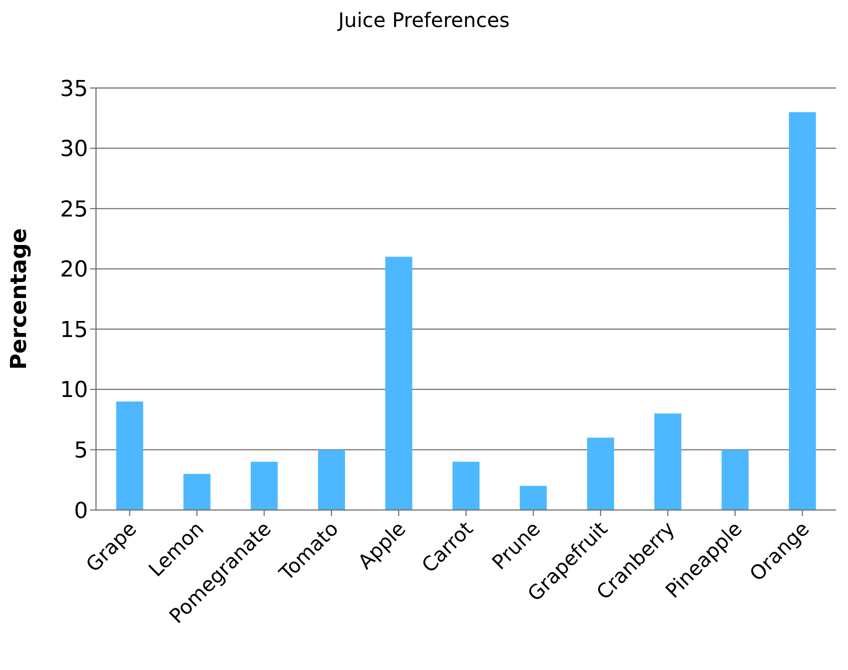 The image size is (848, 670). What do you see at coordinates (74, 149) in the screenshot?
I see `y-tick-label: 30` at bounding box center [74, 149].